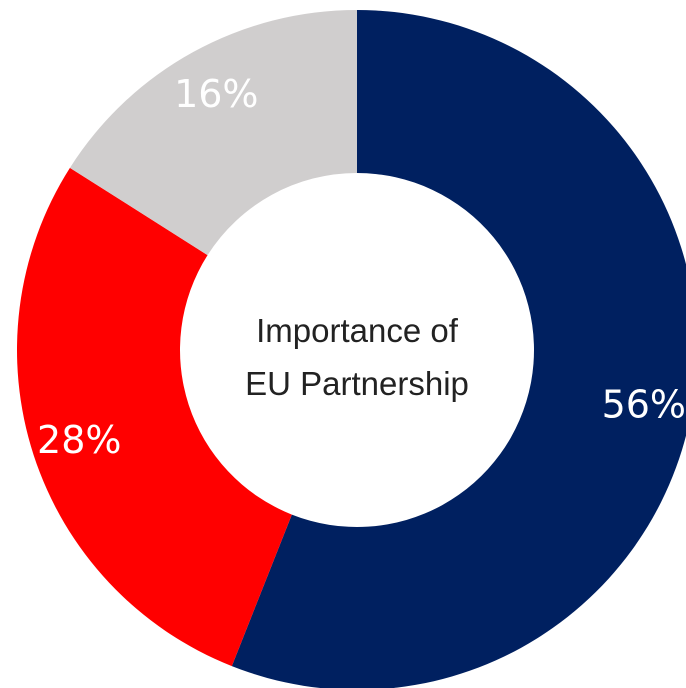  What do you see at coordinates (357, 330) in the screenshot?
I see `center-label-line-1: Importance of` at bounding box center [357, 330].